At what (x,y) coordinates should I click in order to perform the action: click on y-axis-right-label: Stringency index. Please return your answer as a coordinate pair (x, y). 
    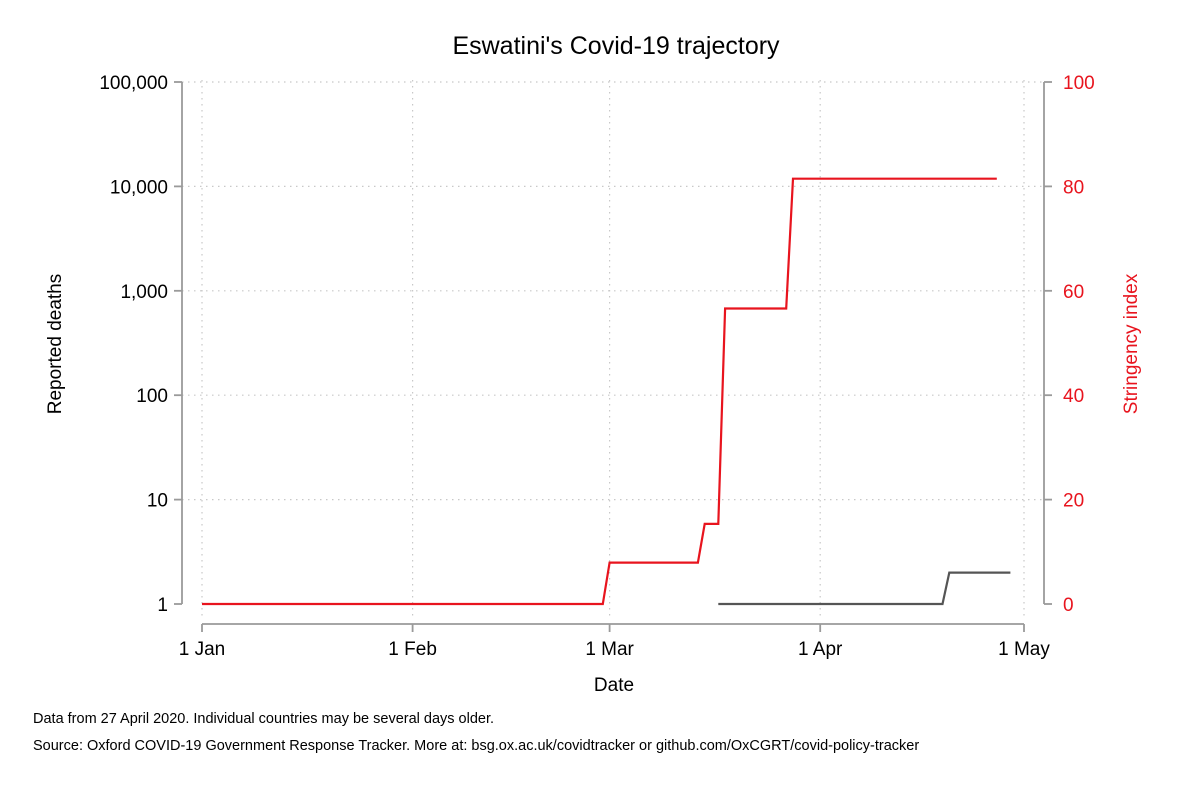
    Looking at the image, I should click on (1131, 343).